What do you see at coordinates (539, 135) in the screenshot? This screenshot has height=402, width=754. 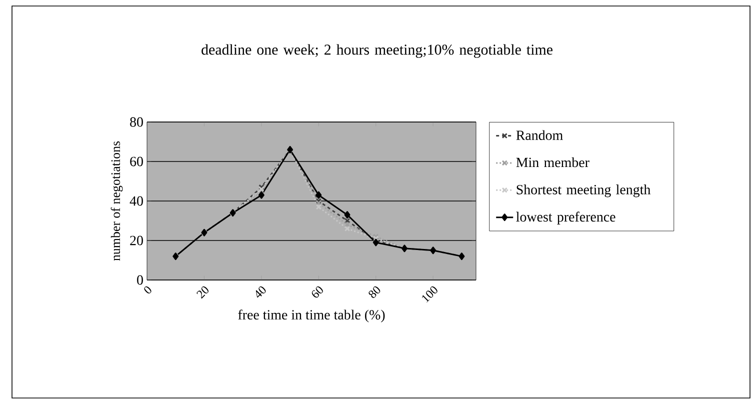 I see `legend-label: Random` at bounding box center [539, 135].